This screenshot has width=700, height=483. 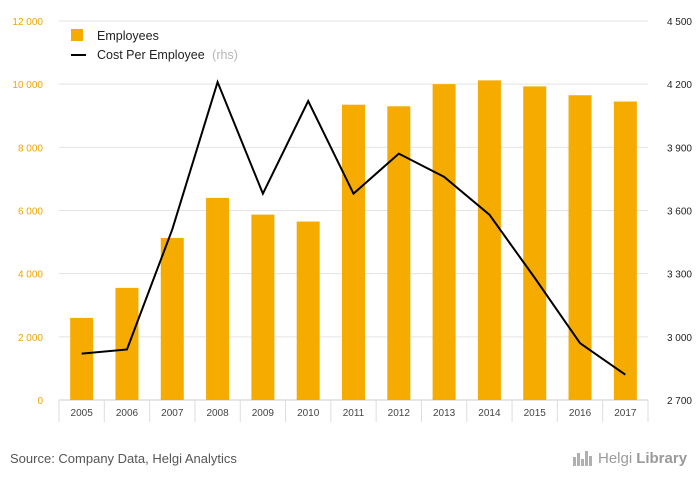 What do you see at coordinates (679, 275) in the screenshot?
I see `y-right-tick-label: 3 300` at bounding box center [679, 275].